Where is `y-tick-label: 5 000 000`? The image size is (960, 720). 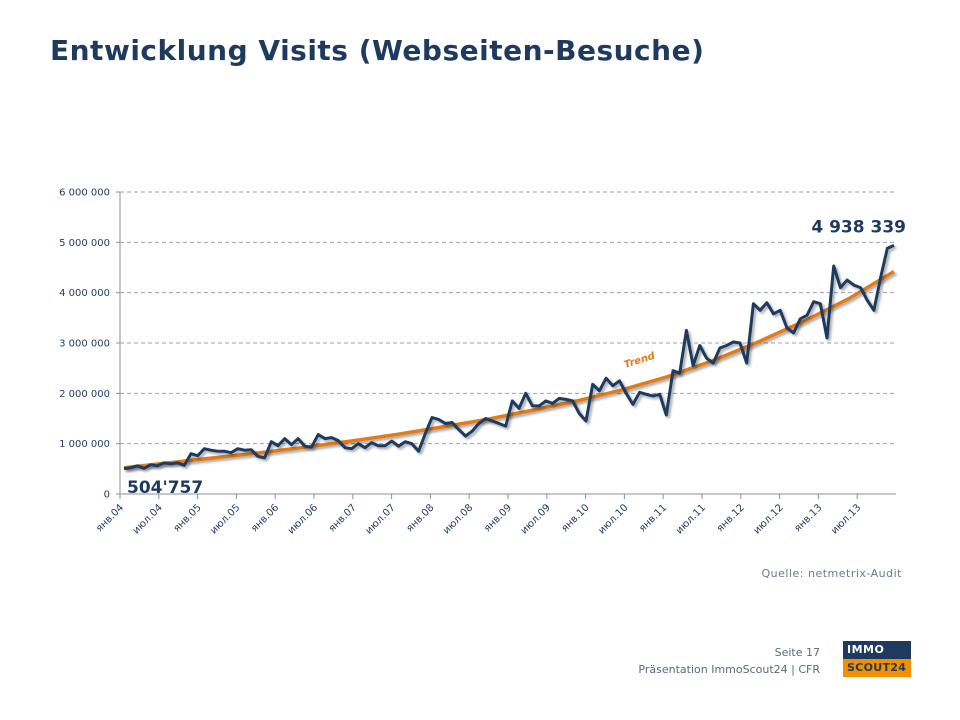 y-tick-label: 5 000 000 is located at coordinates (84, 243).